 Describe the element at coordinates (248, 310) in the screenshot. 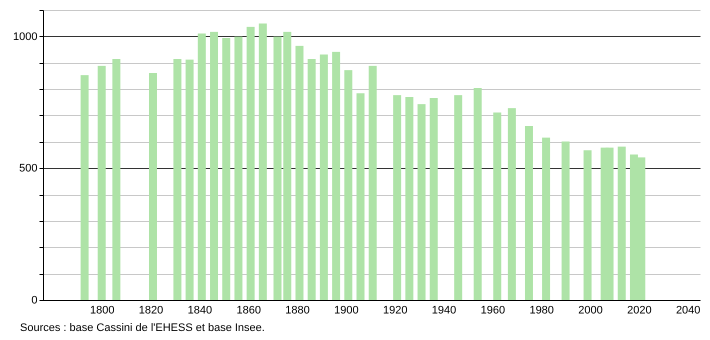

I see `x-tick-label: 1860` at that location.